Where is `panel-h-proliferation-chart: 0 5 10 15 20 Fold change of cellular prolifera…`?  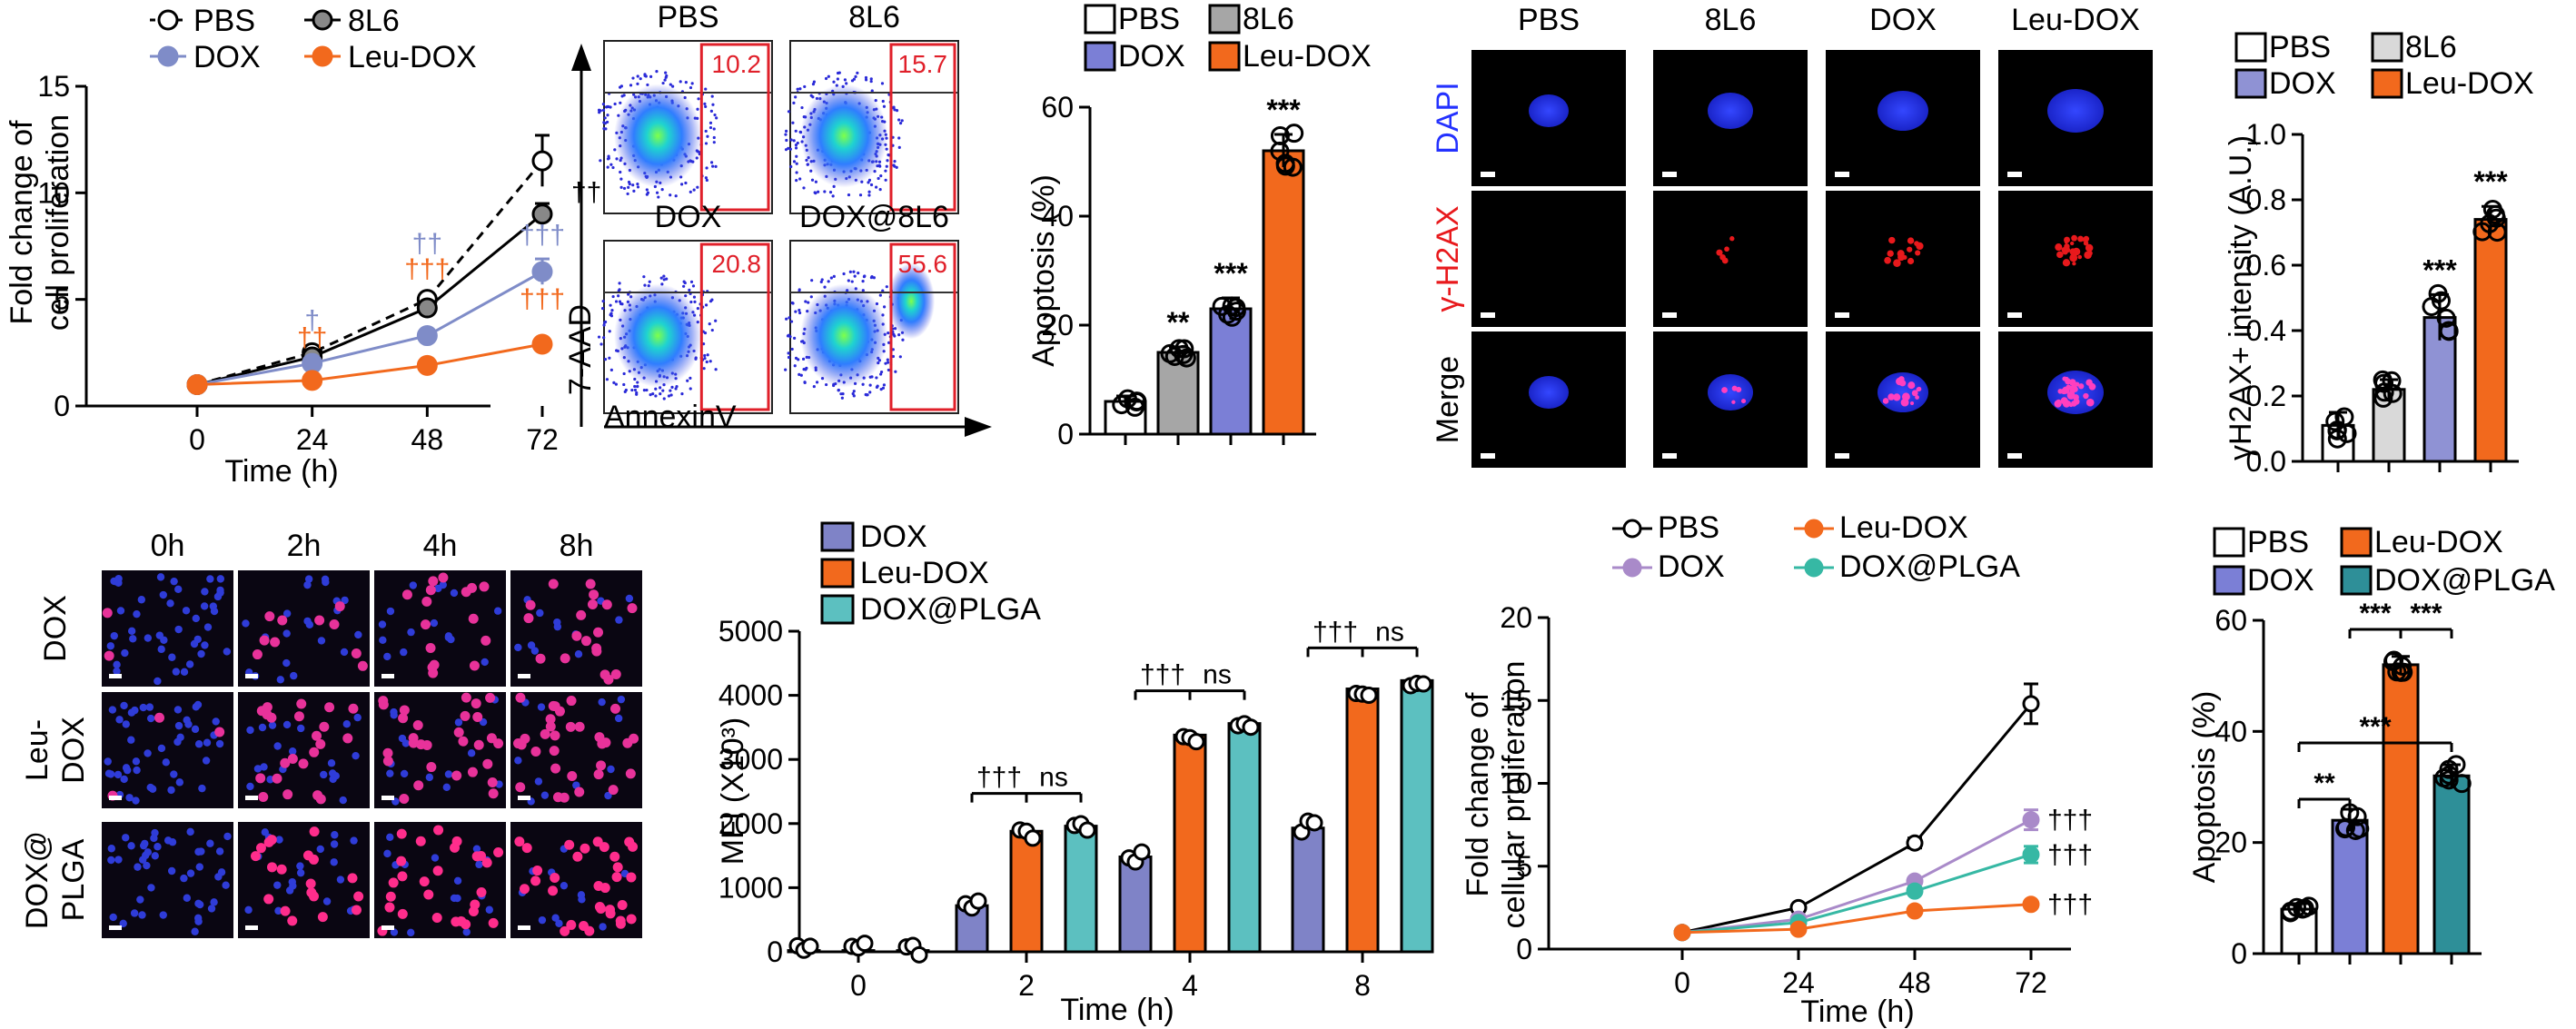
panel-h-proliferation-chart: 0 5 10 15 20 Fold change of cellular prolifera… is located at coordinates (1777, 770).